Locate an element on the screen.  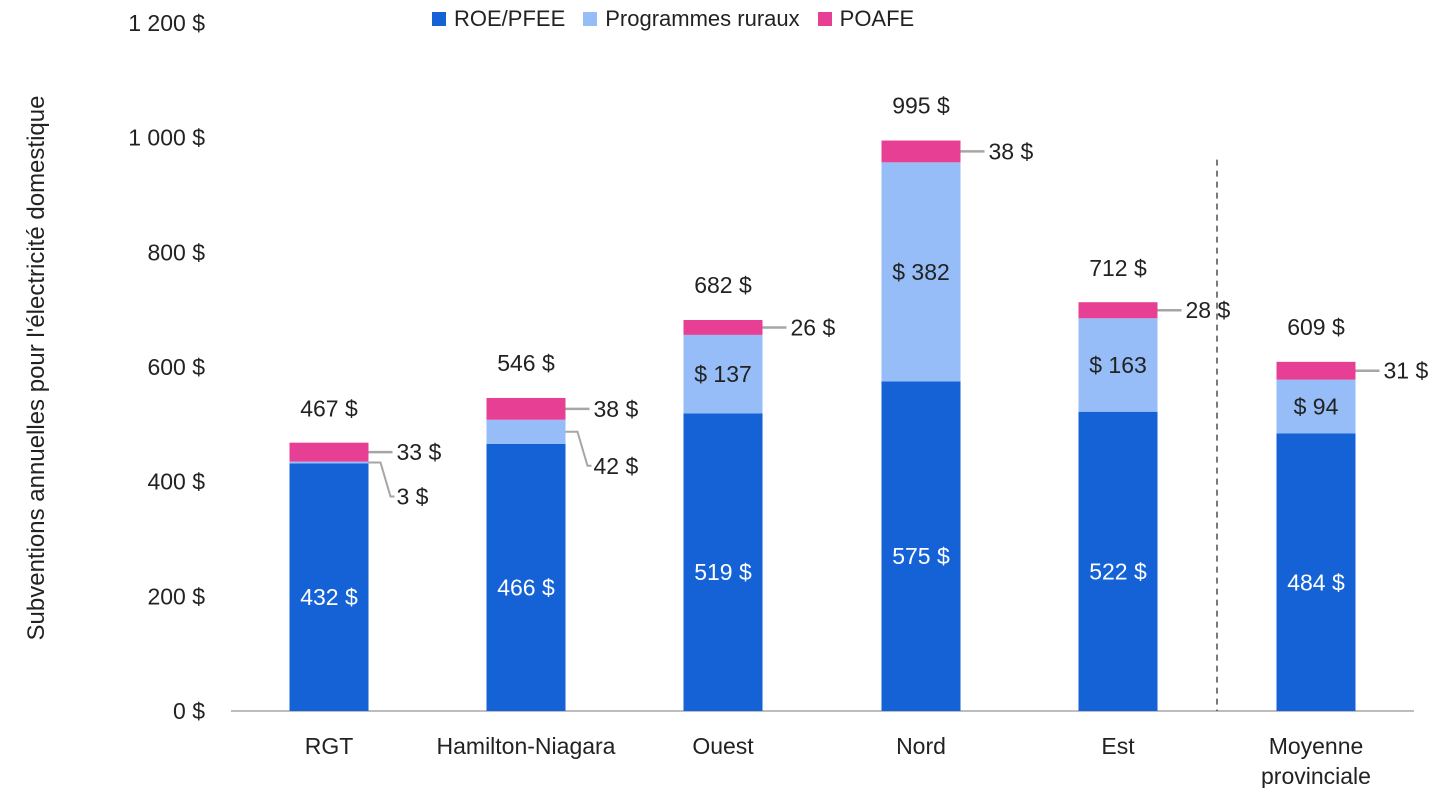
chart-legend: ROE/PFEE Programmes ruraux POAFE is located at coordinates (682, 19).